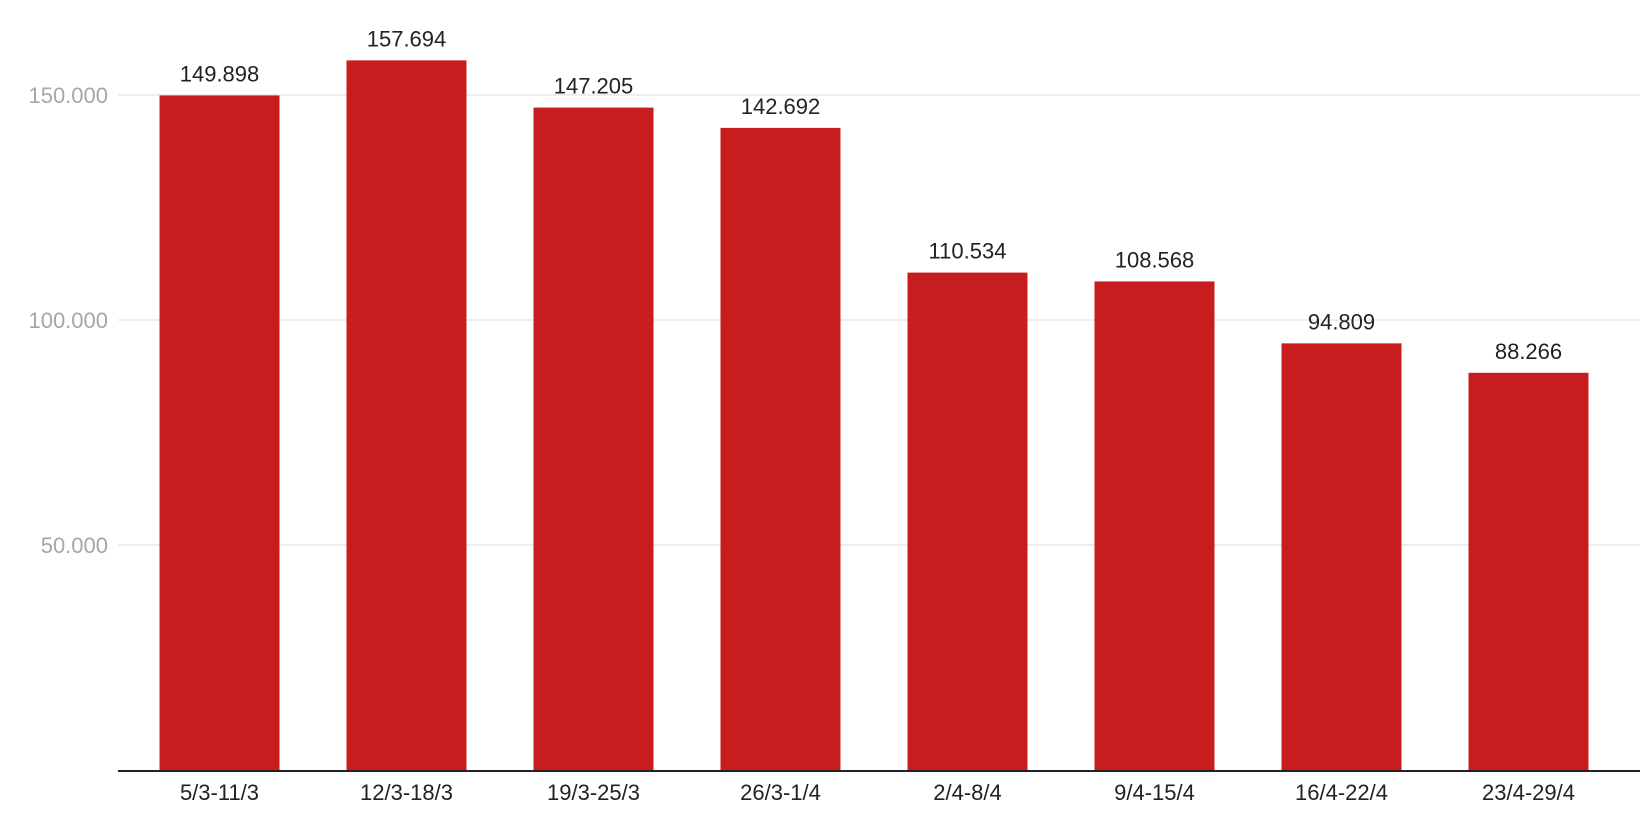  Describe the element at coordinates (1154, 792) in the screenshot. I see `category-label-5: 9/4-15/4` at that location.